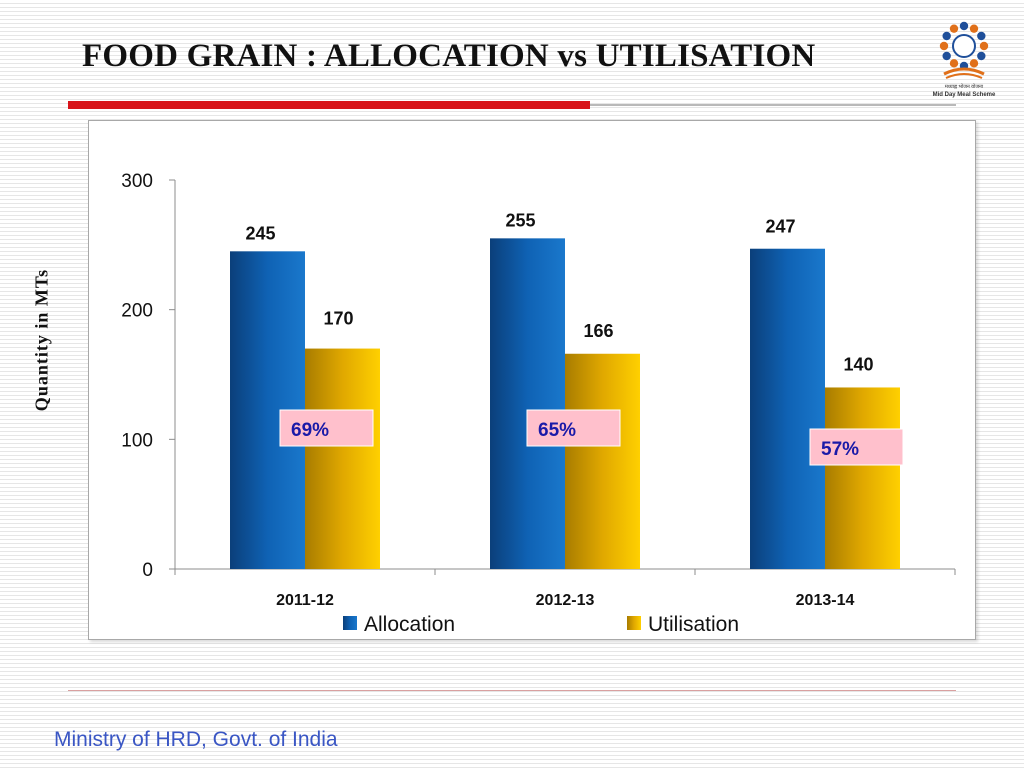 This screenshot has width=1024, height=768. I want to click on footer-text: Ministry of HRD, Govt. of India, so click(196, 739).